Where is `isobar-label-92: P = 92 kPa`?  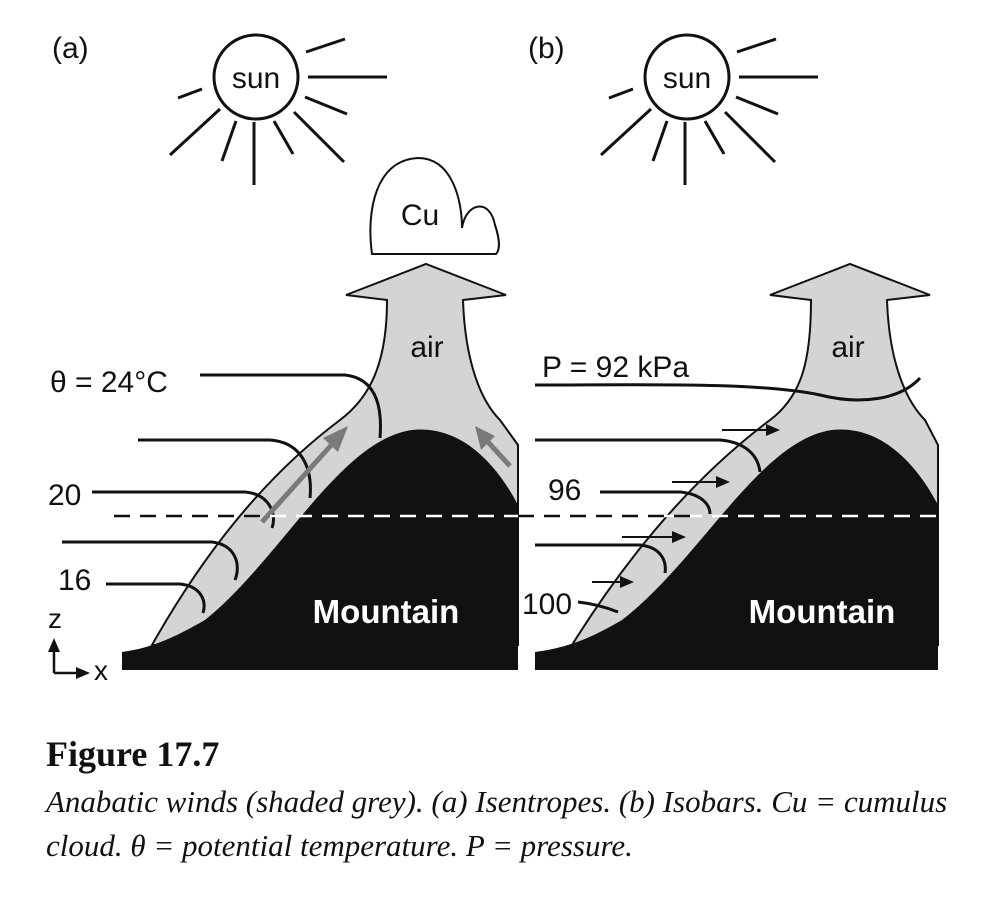 isobar-label-92: P = 92 kPa is located at coordinates (615, 367).